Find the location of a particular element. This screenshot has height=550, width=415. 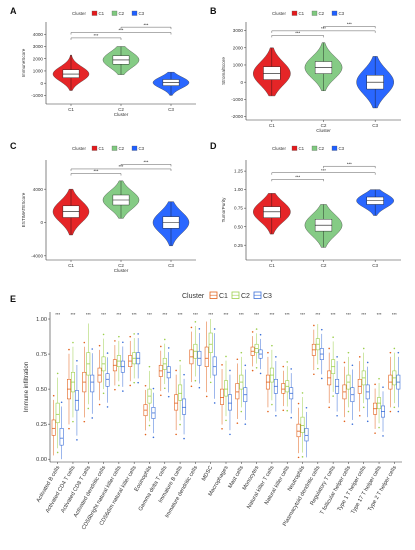

y-tick-label: -1000 is located at coordinates (237, 99).